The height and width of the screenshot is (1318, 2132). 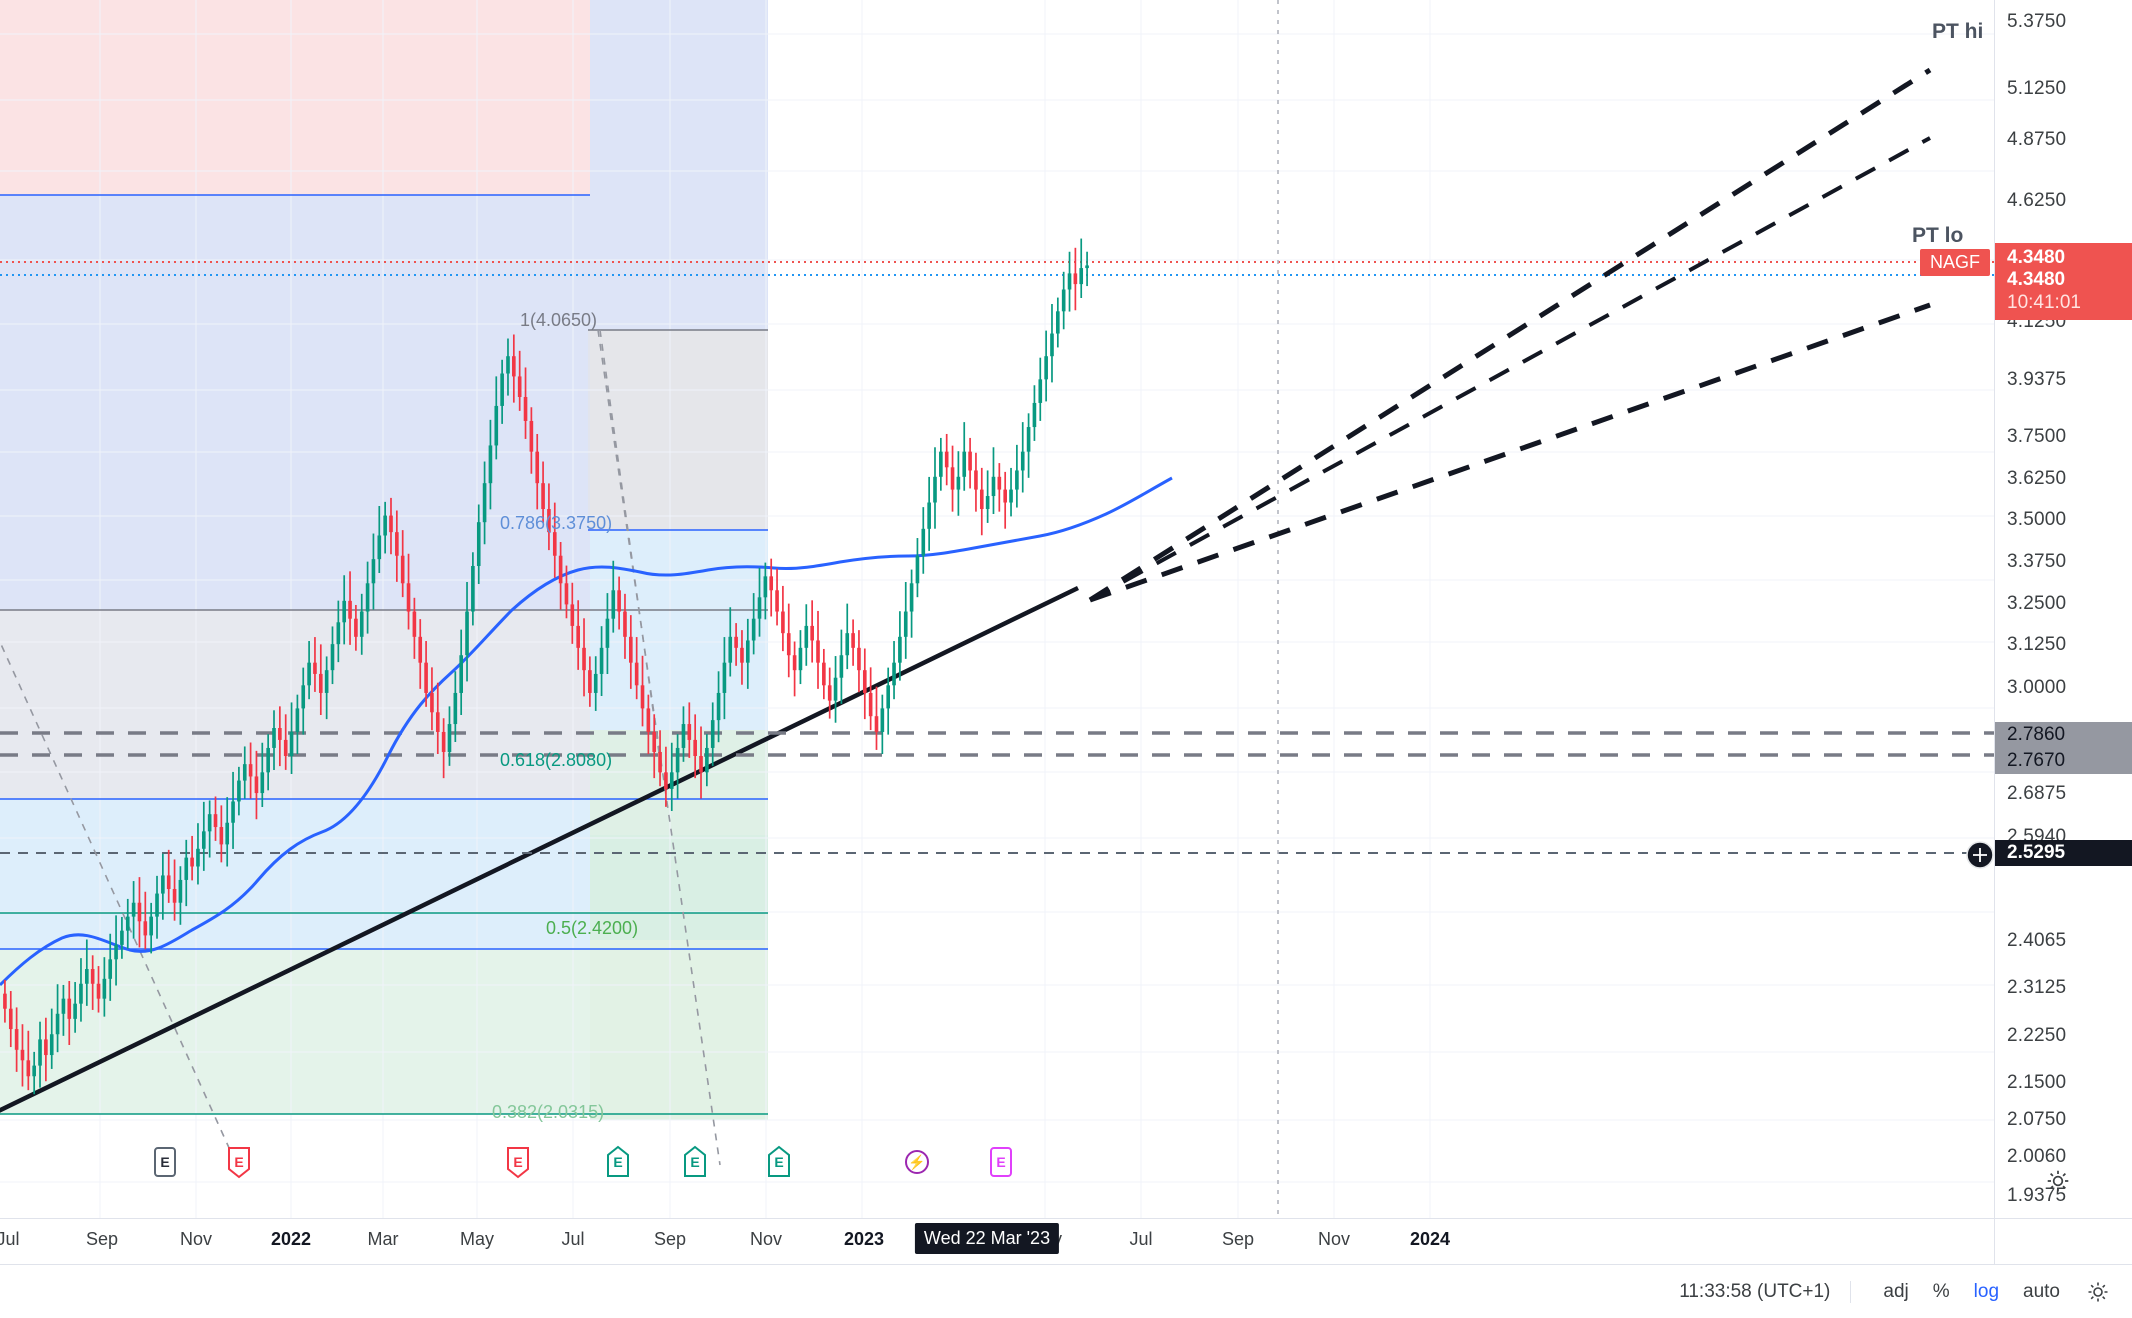 I want to click on price-tick: 3.9375, so click(x=2037, y=379).